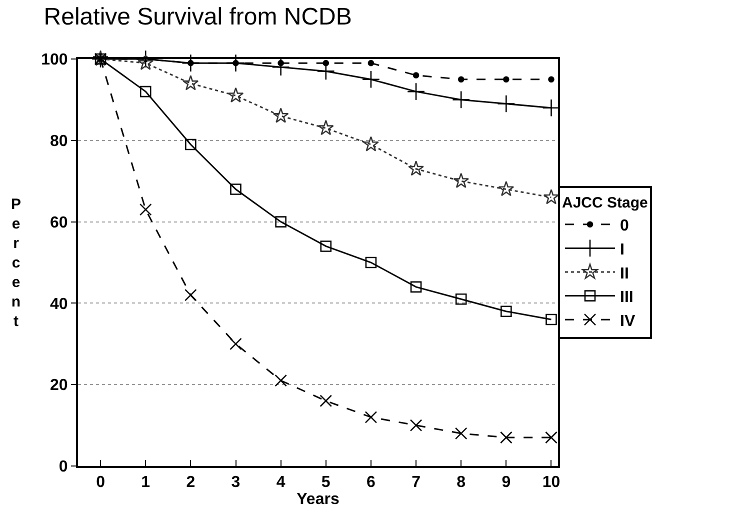 This screenshot has height=529, width=730. What do you see at coordinates (59, 304) in the screenshot?
I see `y-tick-label: 40` at bounding box center [59, 304].